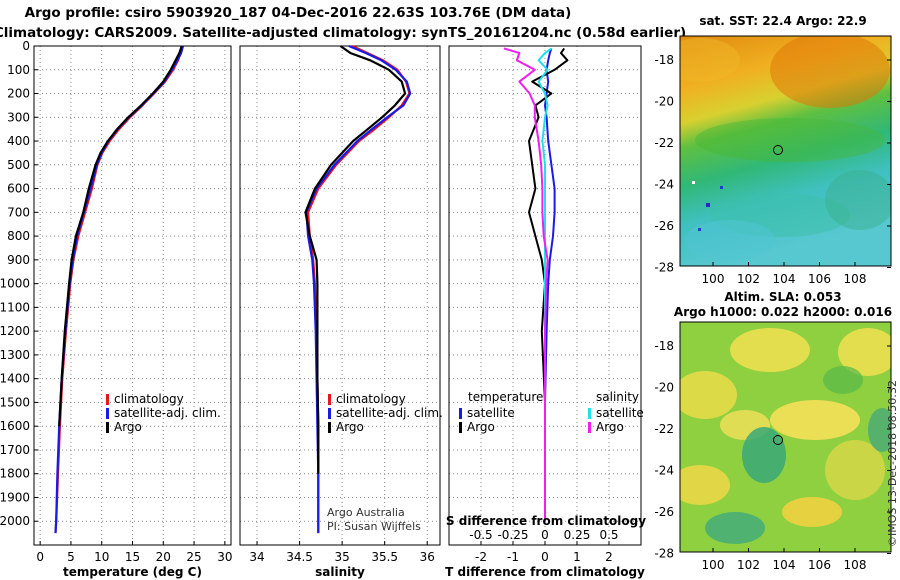 The width and height of the screenshot is (900, 580). I want to click on imos-watermark: ©IMOS 13-Dec-2018 08:50:32, so click(892, 463).